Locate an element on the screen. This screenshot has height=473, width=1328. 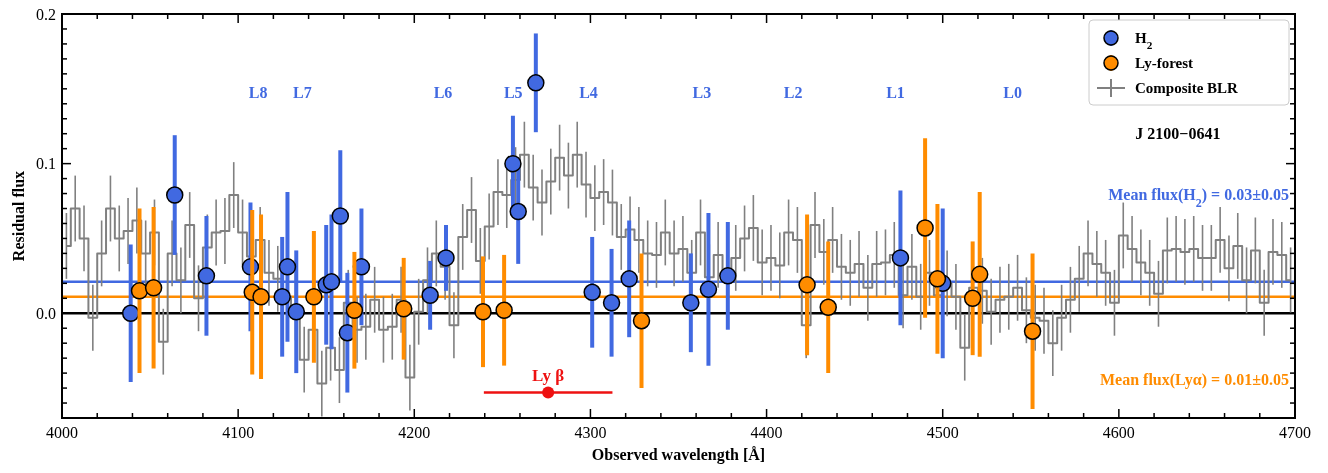
y-axis-title: Residual flux is located at coordinates (18, 216).